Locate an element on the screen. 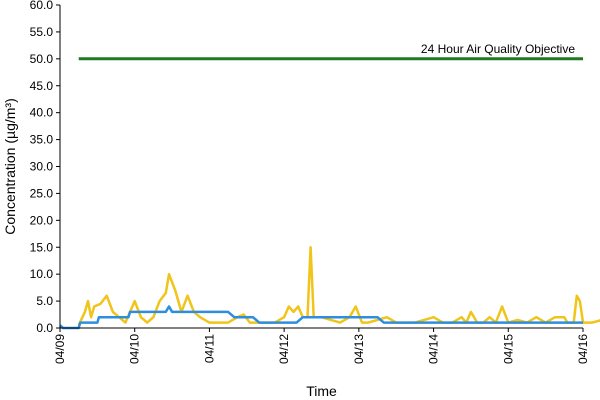  y-tick-label: 20.0 is located at coordinates (42, 220).